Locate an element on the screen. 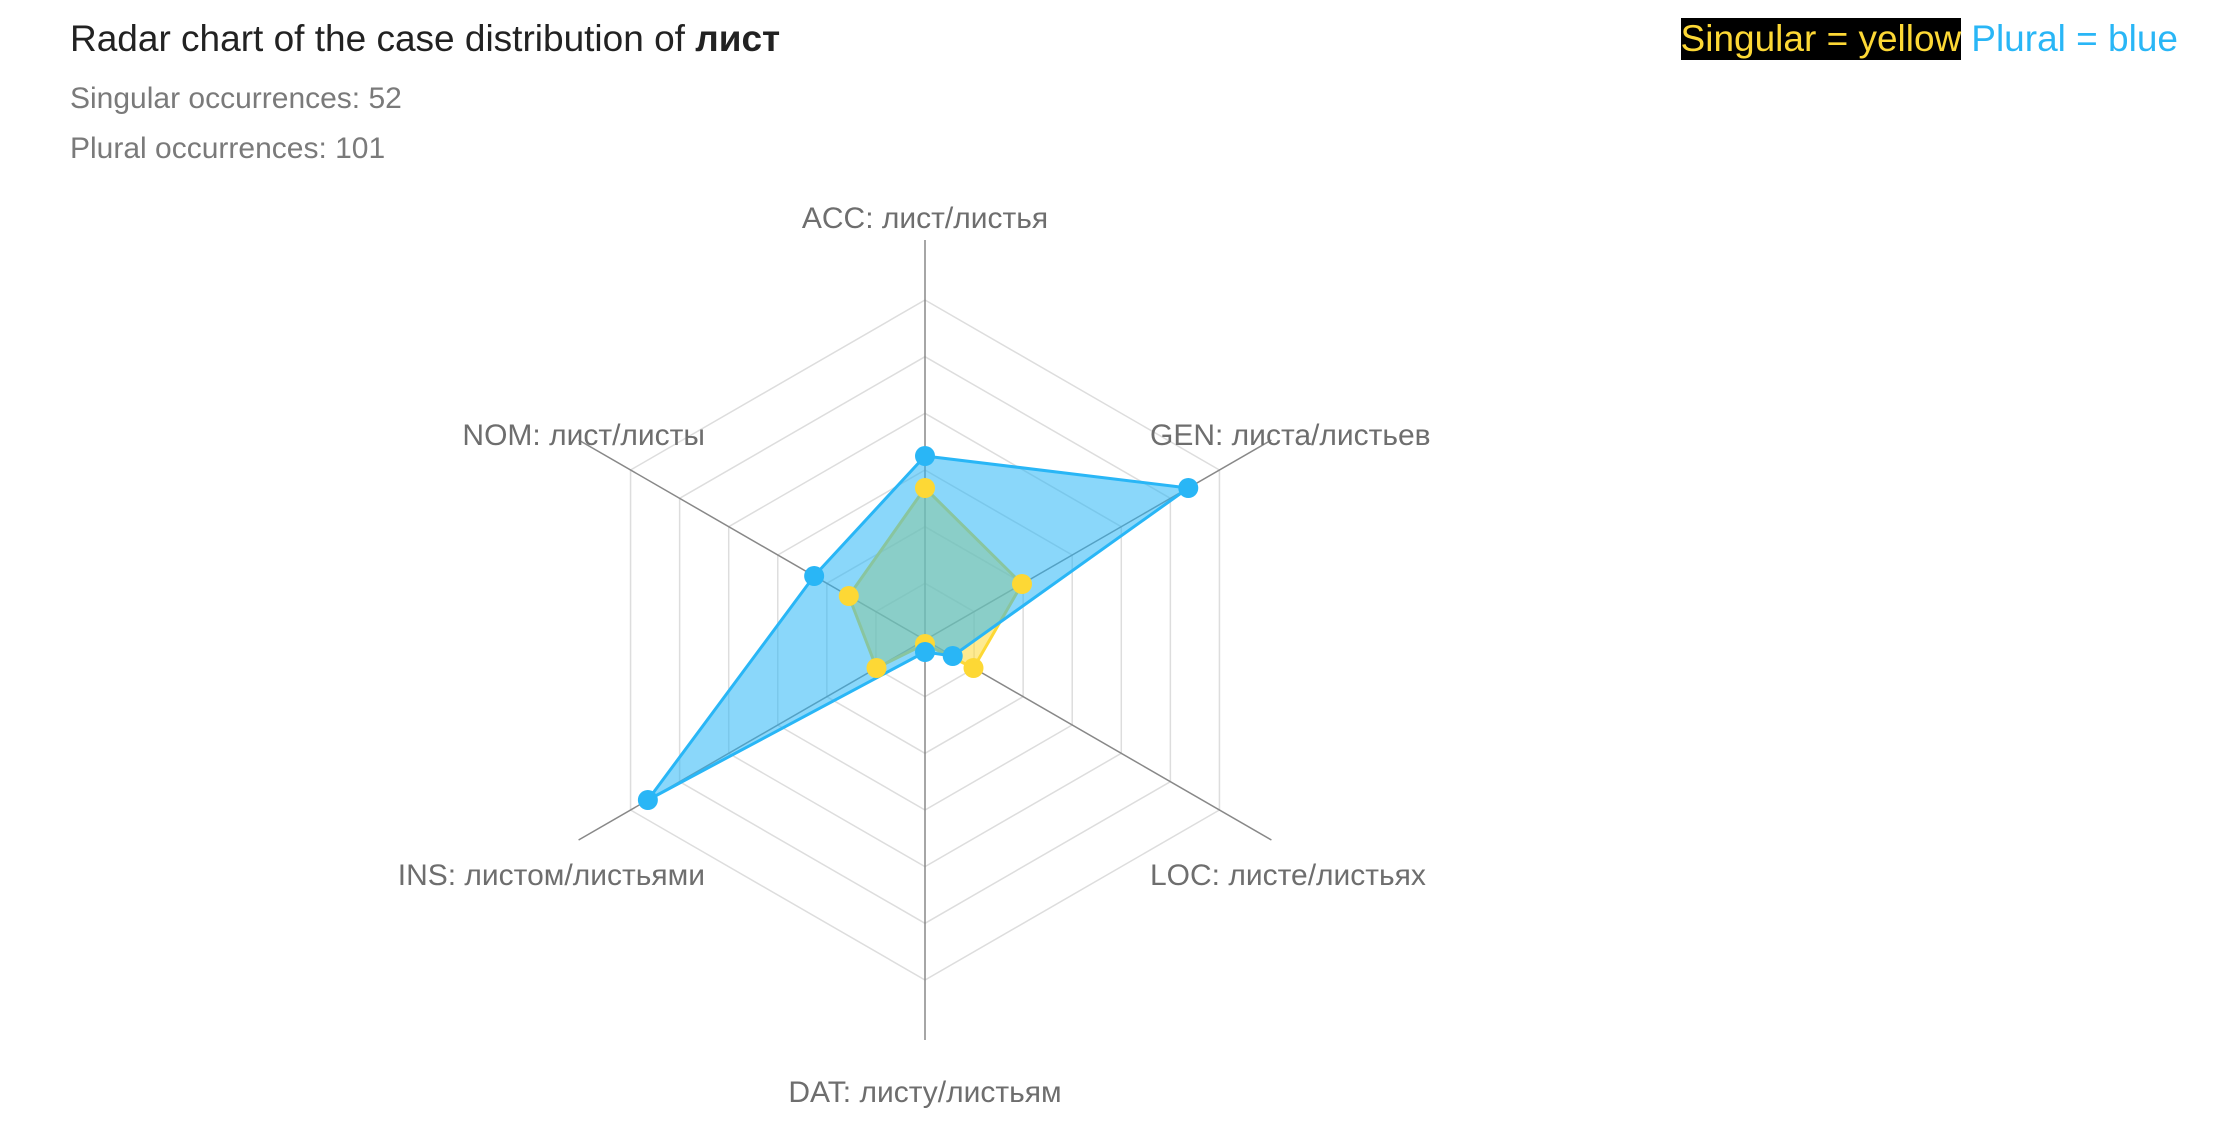 The image size is (2234, 1122). legend: Singular = yellow Plural = blue is located at coordinates (1929, 39).